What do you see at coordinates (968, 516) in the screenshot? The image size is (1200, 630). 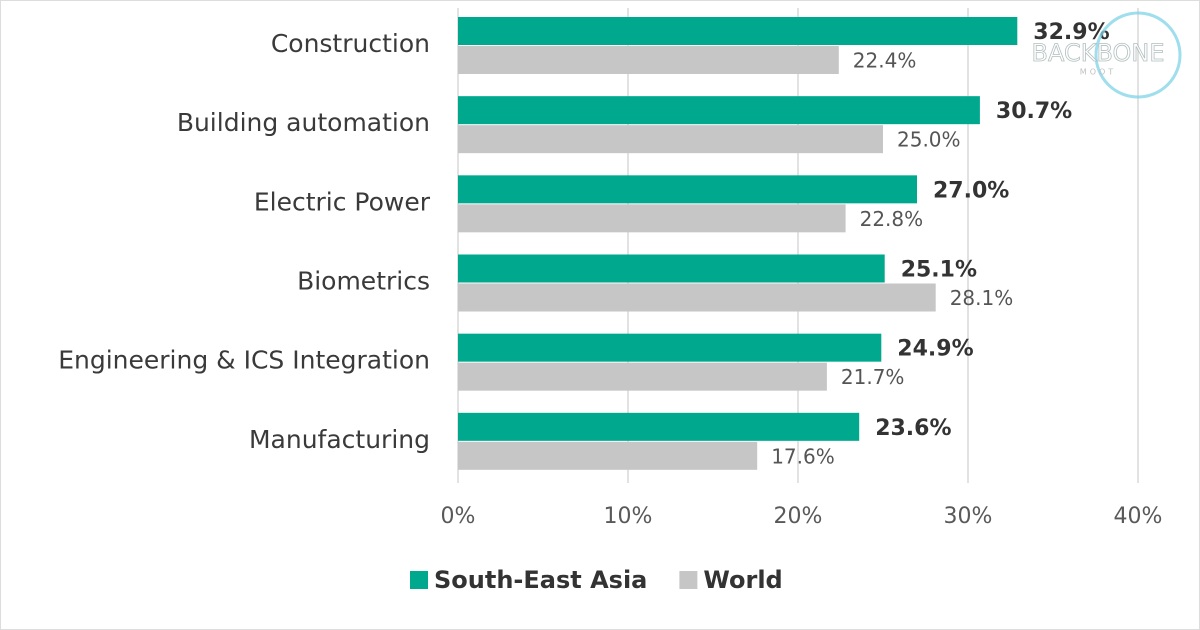 I see `x-tick-label: 30%` at bounding box center [968, 516].